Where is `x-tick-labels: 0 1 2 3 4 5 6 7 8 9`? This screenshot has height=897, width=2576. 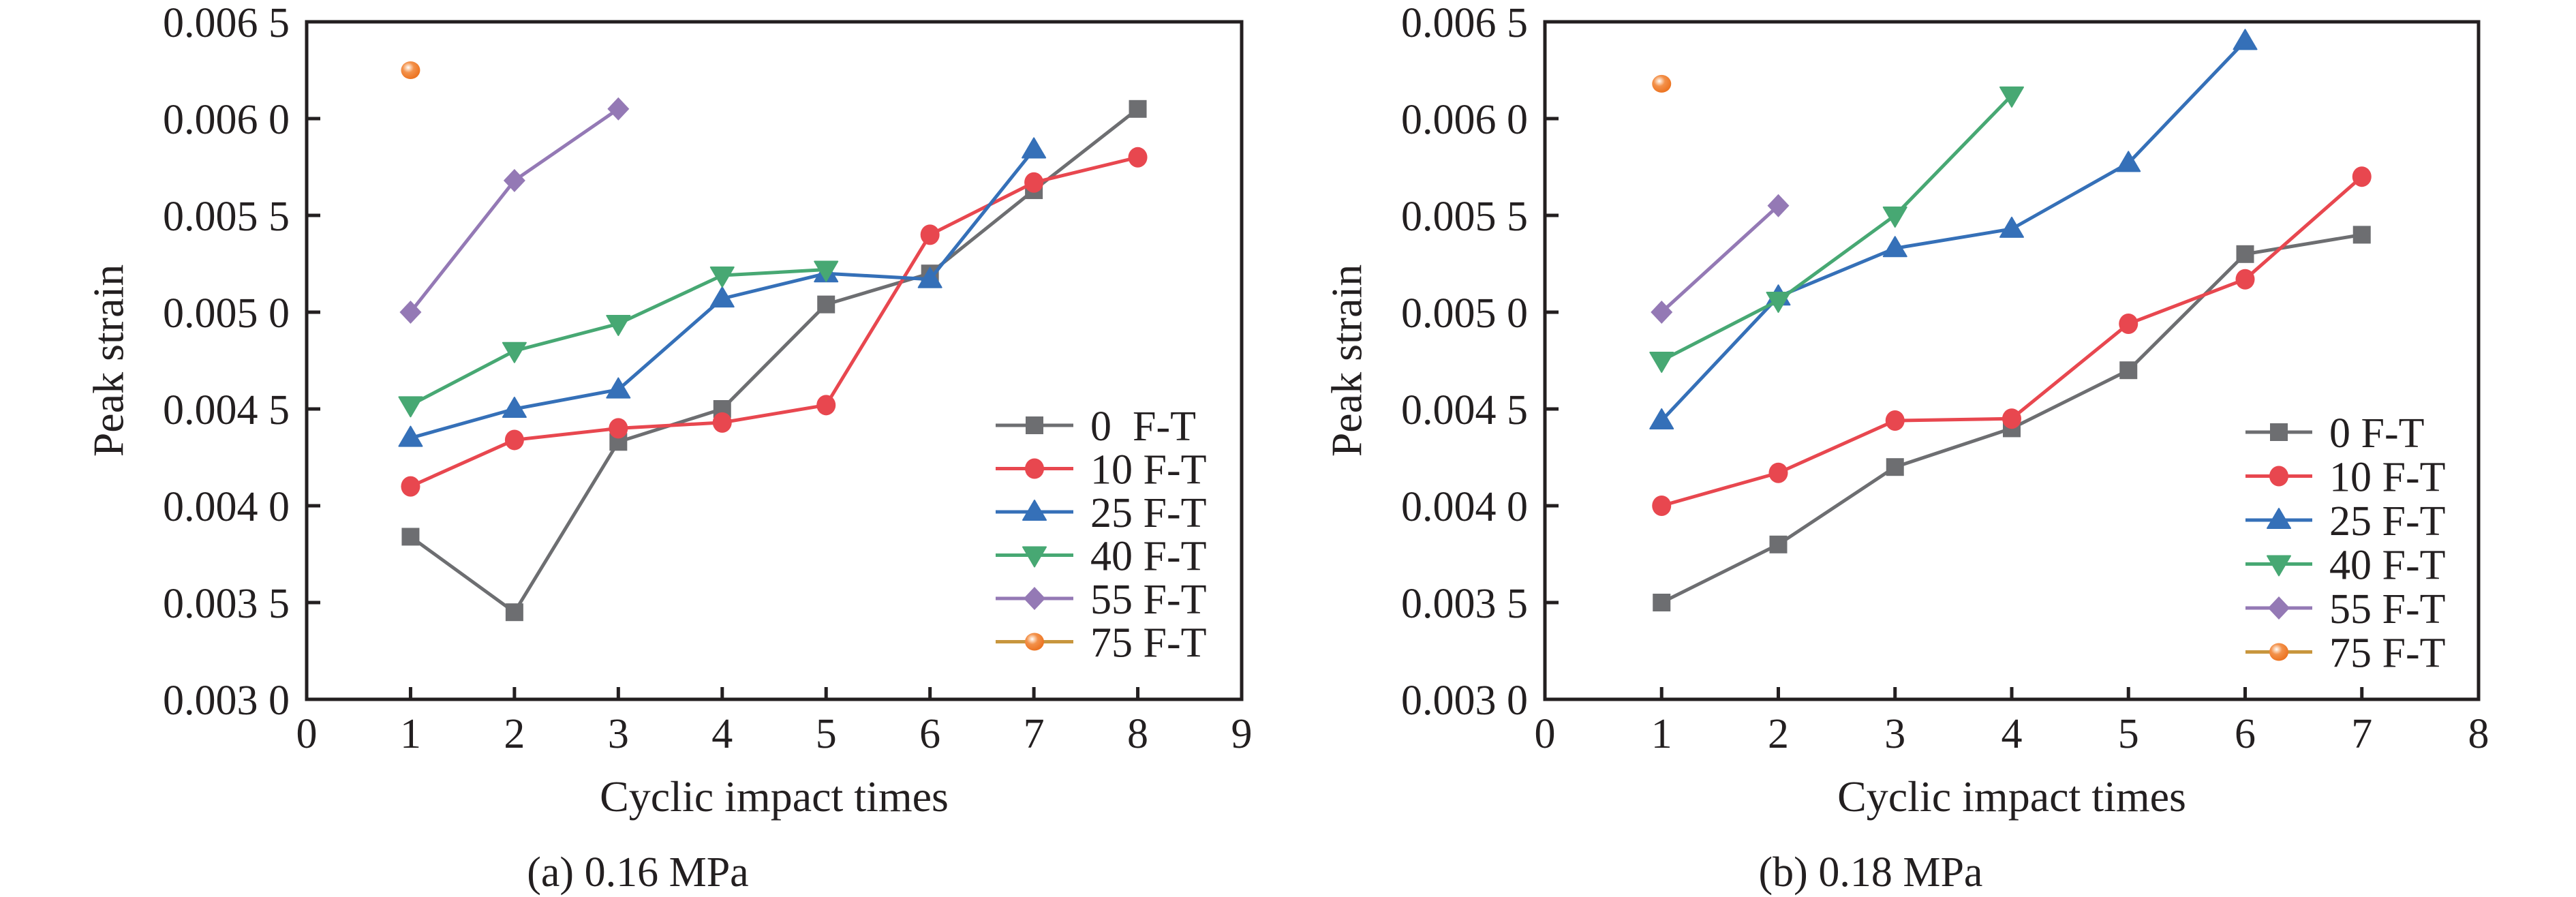
x-tick-labels: 0 1 2 3 4 5 6 7 8 9 is located at coordinates (774, 734).